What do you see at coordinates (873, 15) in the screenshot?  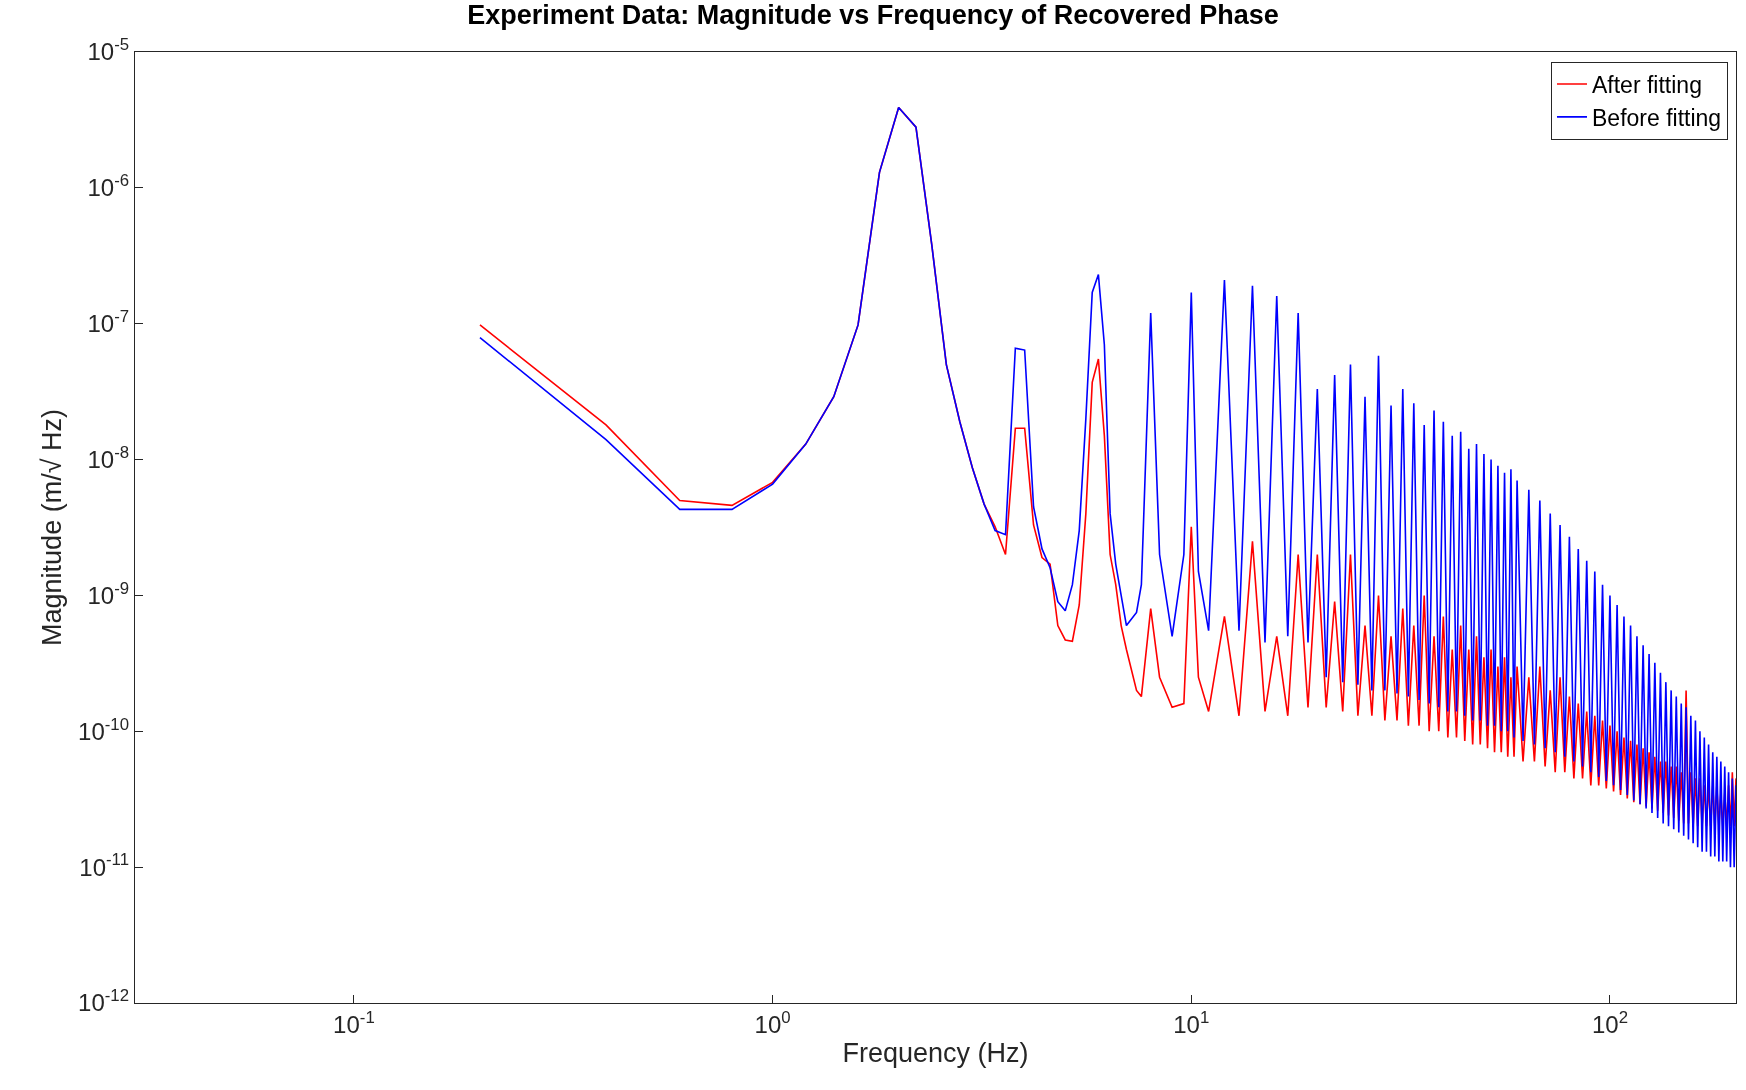 I see `chart-title: Experiment Data: Magnitude vs Frequency of Recovered Phase` at bounding box center [873, 15].